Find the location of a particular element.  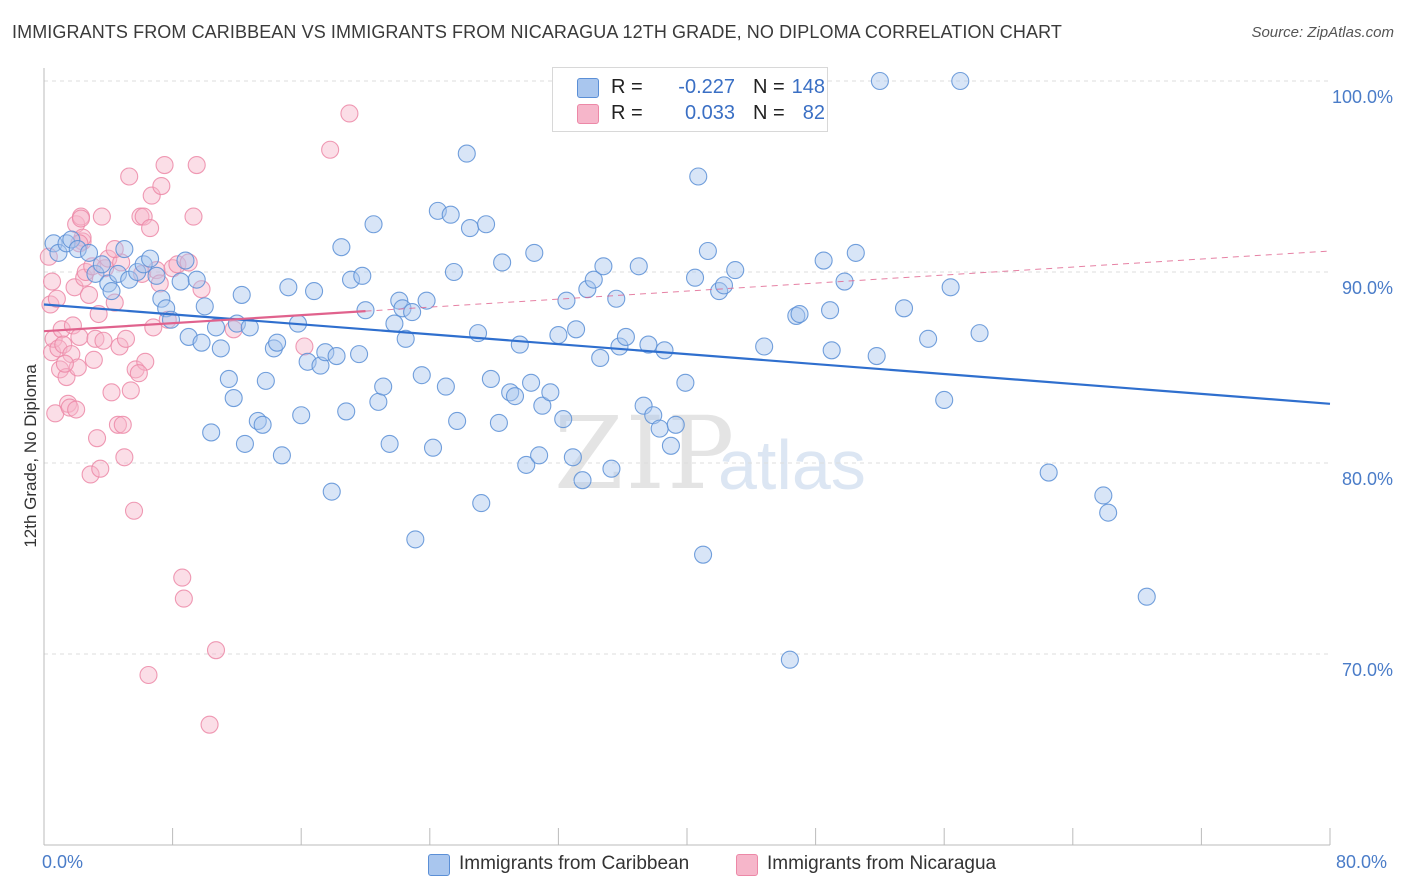

legend-n-value: 148 is located at coordinates (808, 87).